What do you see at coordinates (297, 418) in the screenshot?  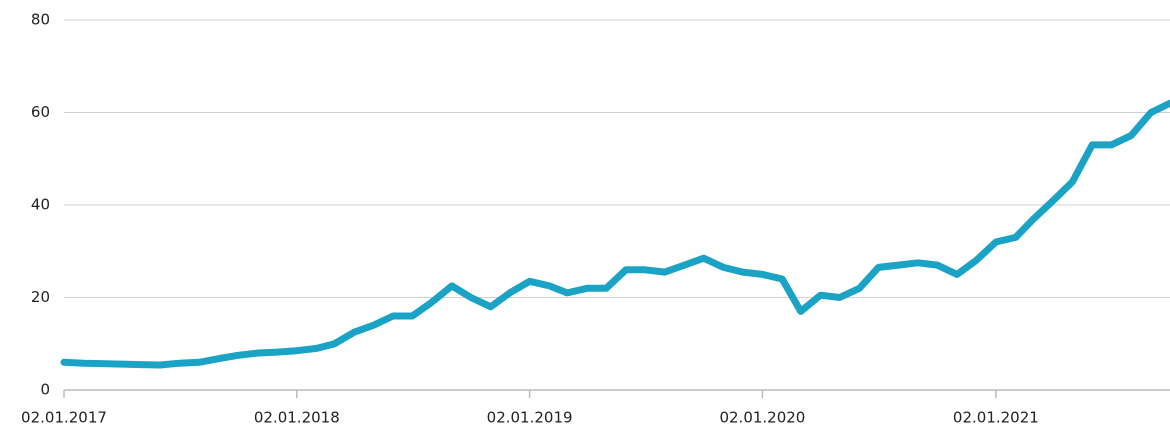 I see `x-tick-label: 02.01.2018` at bounding box center [297, 418].